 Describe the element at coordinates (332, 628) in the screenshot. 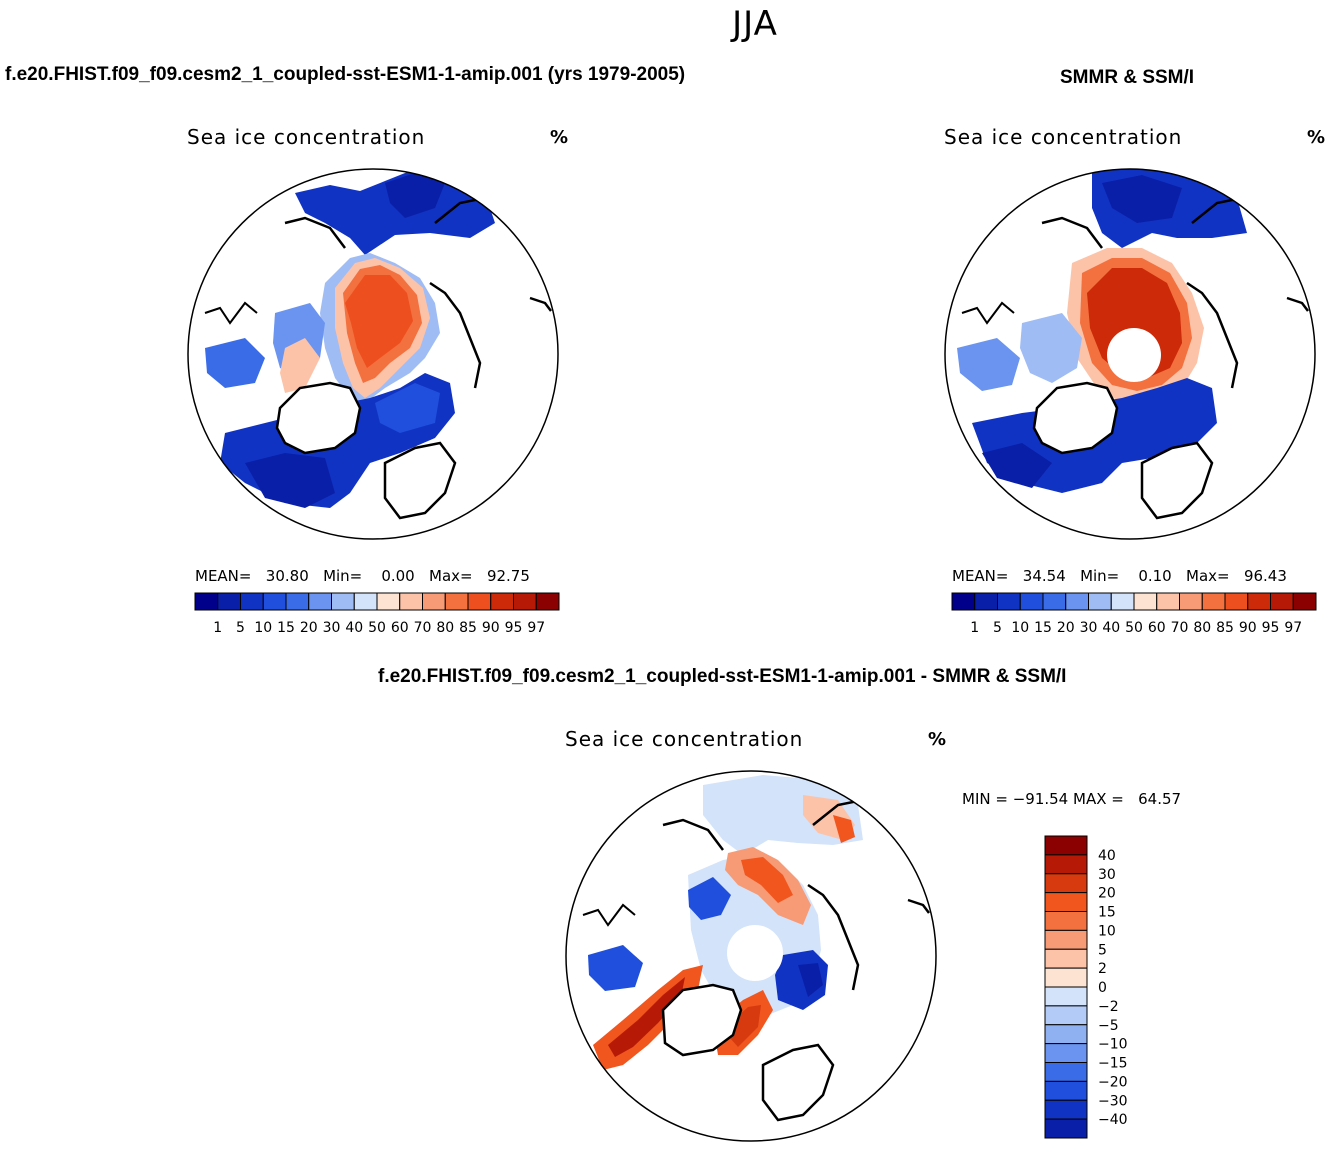

I see `model-colorbar-tick-label: 30` at that location.